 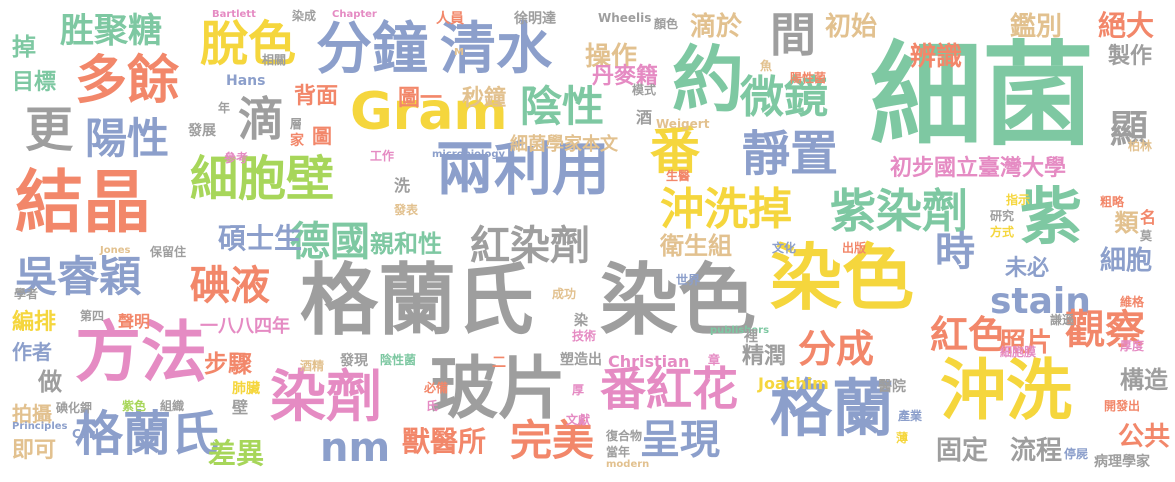 What do you see at coordinates (978, 168) in the screenshot?
I see `word-chubu: 初步國立臺灣大學` at bounding box center [978, 168].